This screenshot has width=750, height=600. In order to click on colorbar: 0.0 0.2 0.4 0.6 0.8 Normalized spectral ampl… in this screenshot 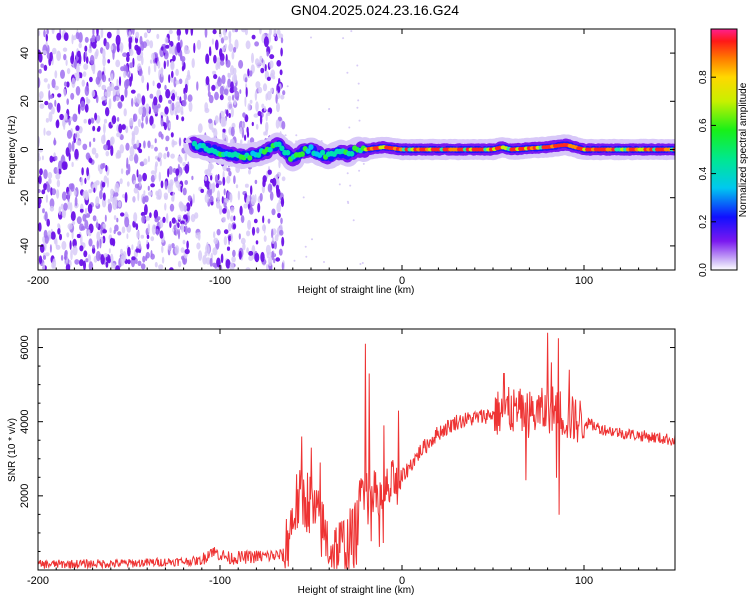, I will do `click(723, 152)`.